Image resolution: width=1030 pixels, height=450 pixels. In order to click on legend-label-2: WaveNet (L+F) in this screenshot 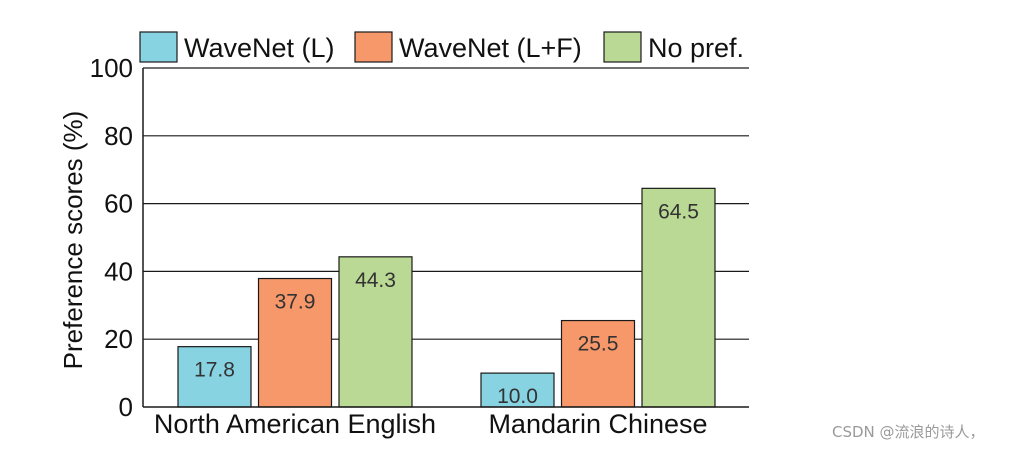, I will do `click(490, 48)`.